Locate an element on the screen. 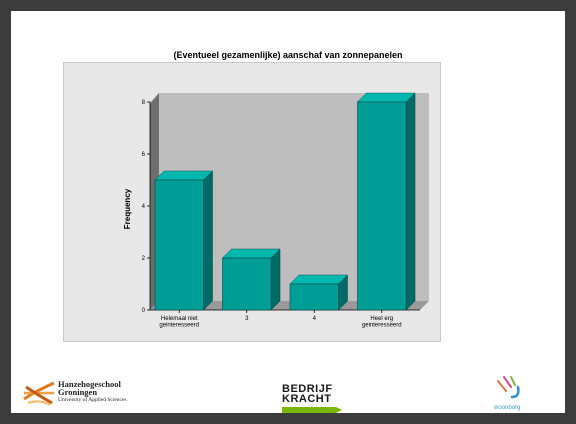 This screenshot has width=576, height=424. y-tick-label: 6 is located at coordinates (144, 155).